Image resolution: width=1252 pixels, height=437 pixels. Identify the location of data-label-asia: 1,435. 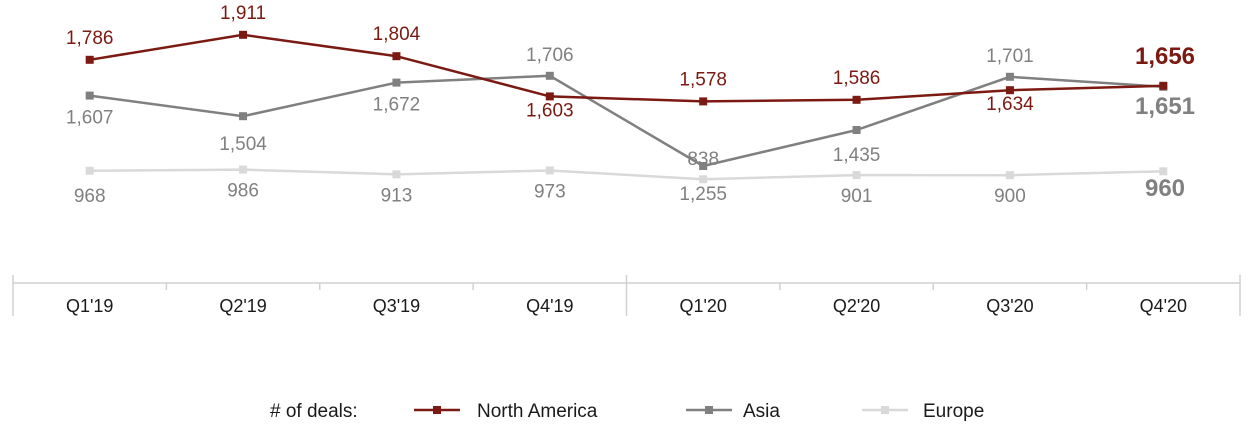
(857, 155).